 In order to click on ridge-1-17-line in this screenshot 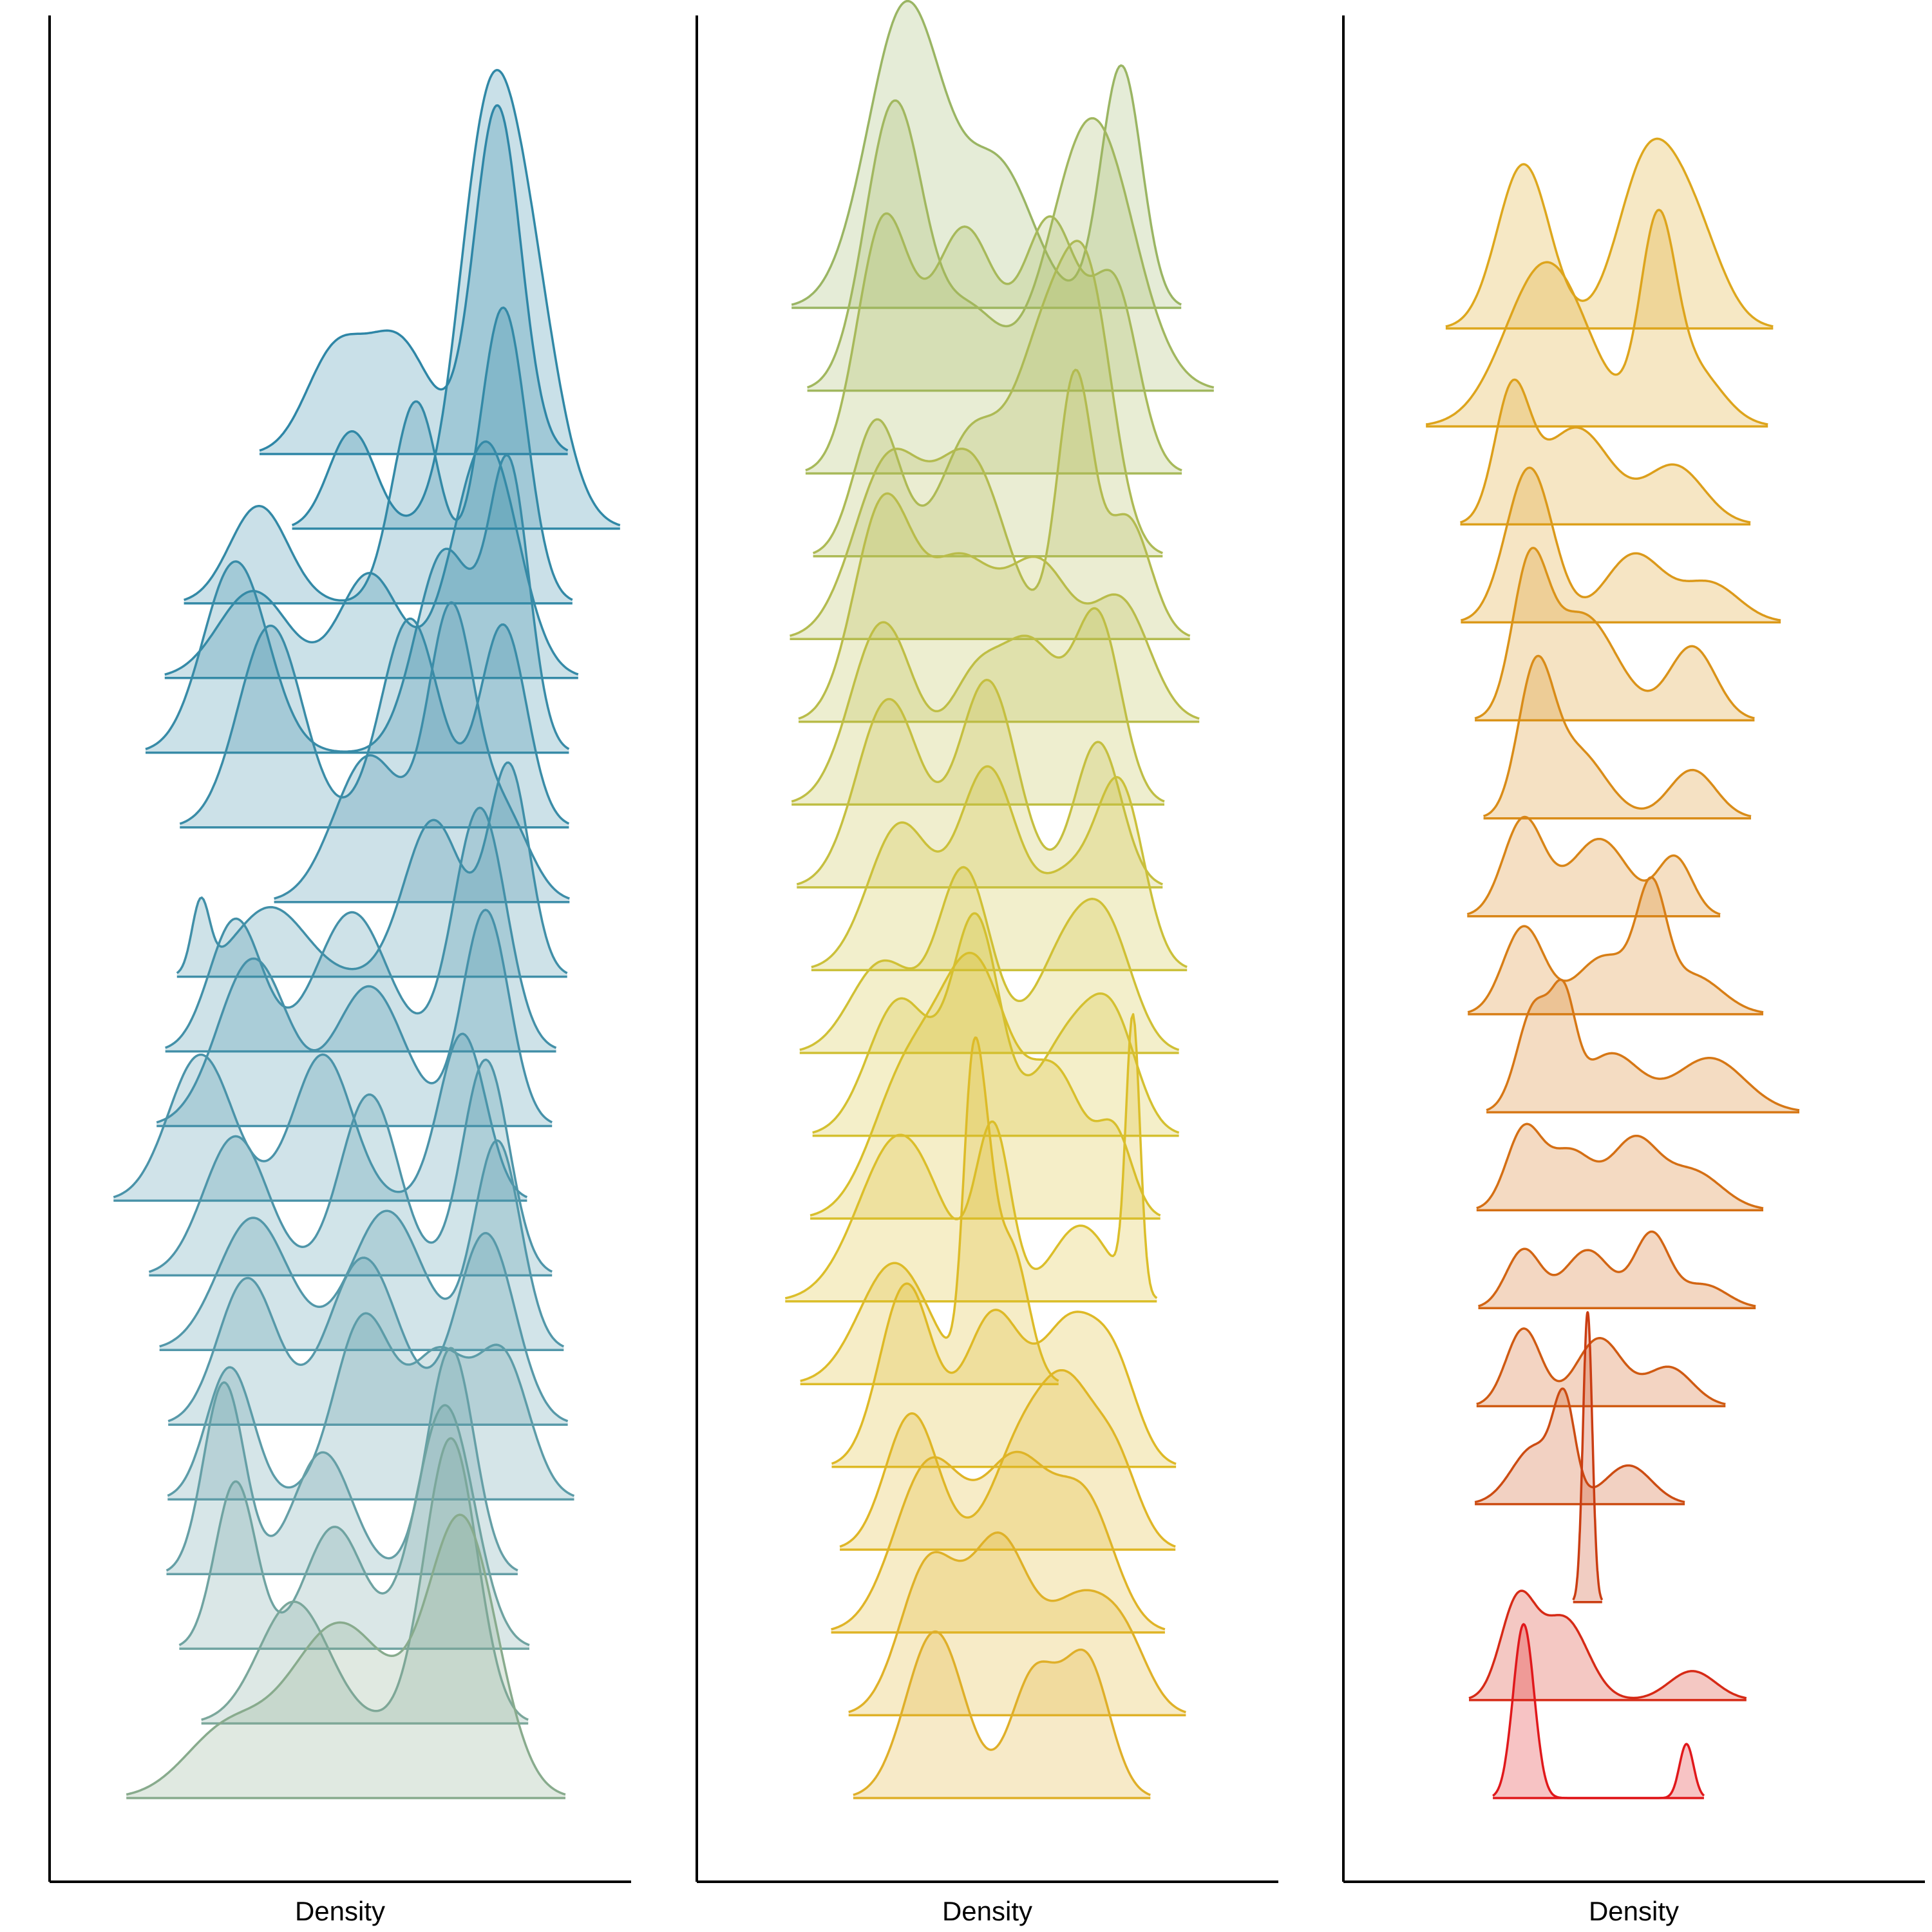, I will do `click(354, 1525)`.